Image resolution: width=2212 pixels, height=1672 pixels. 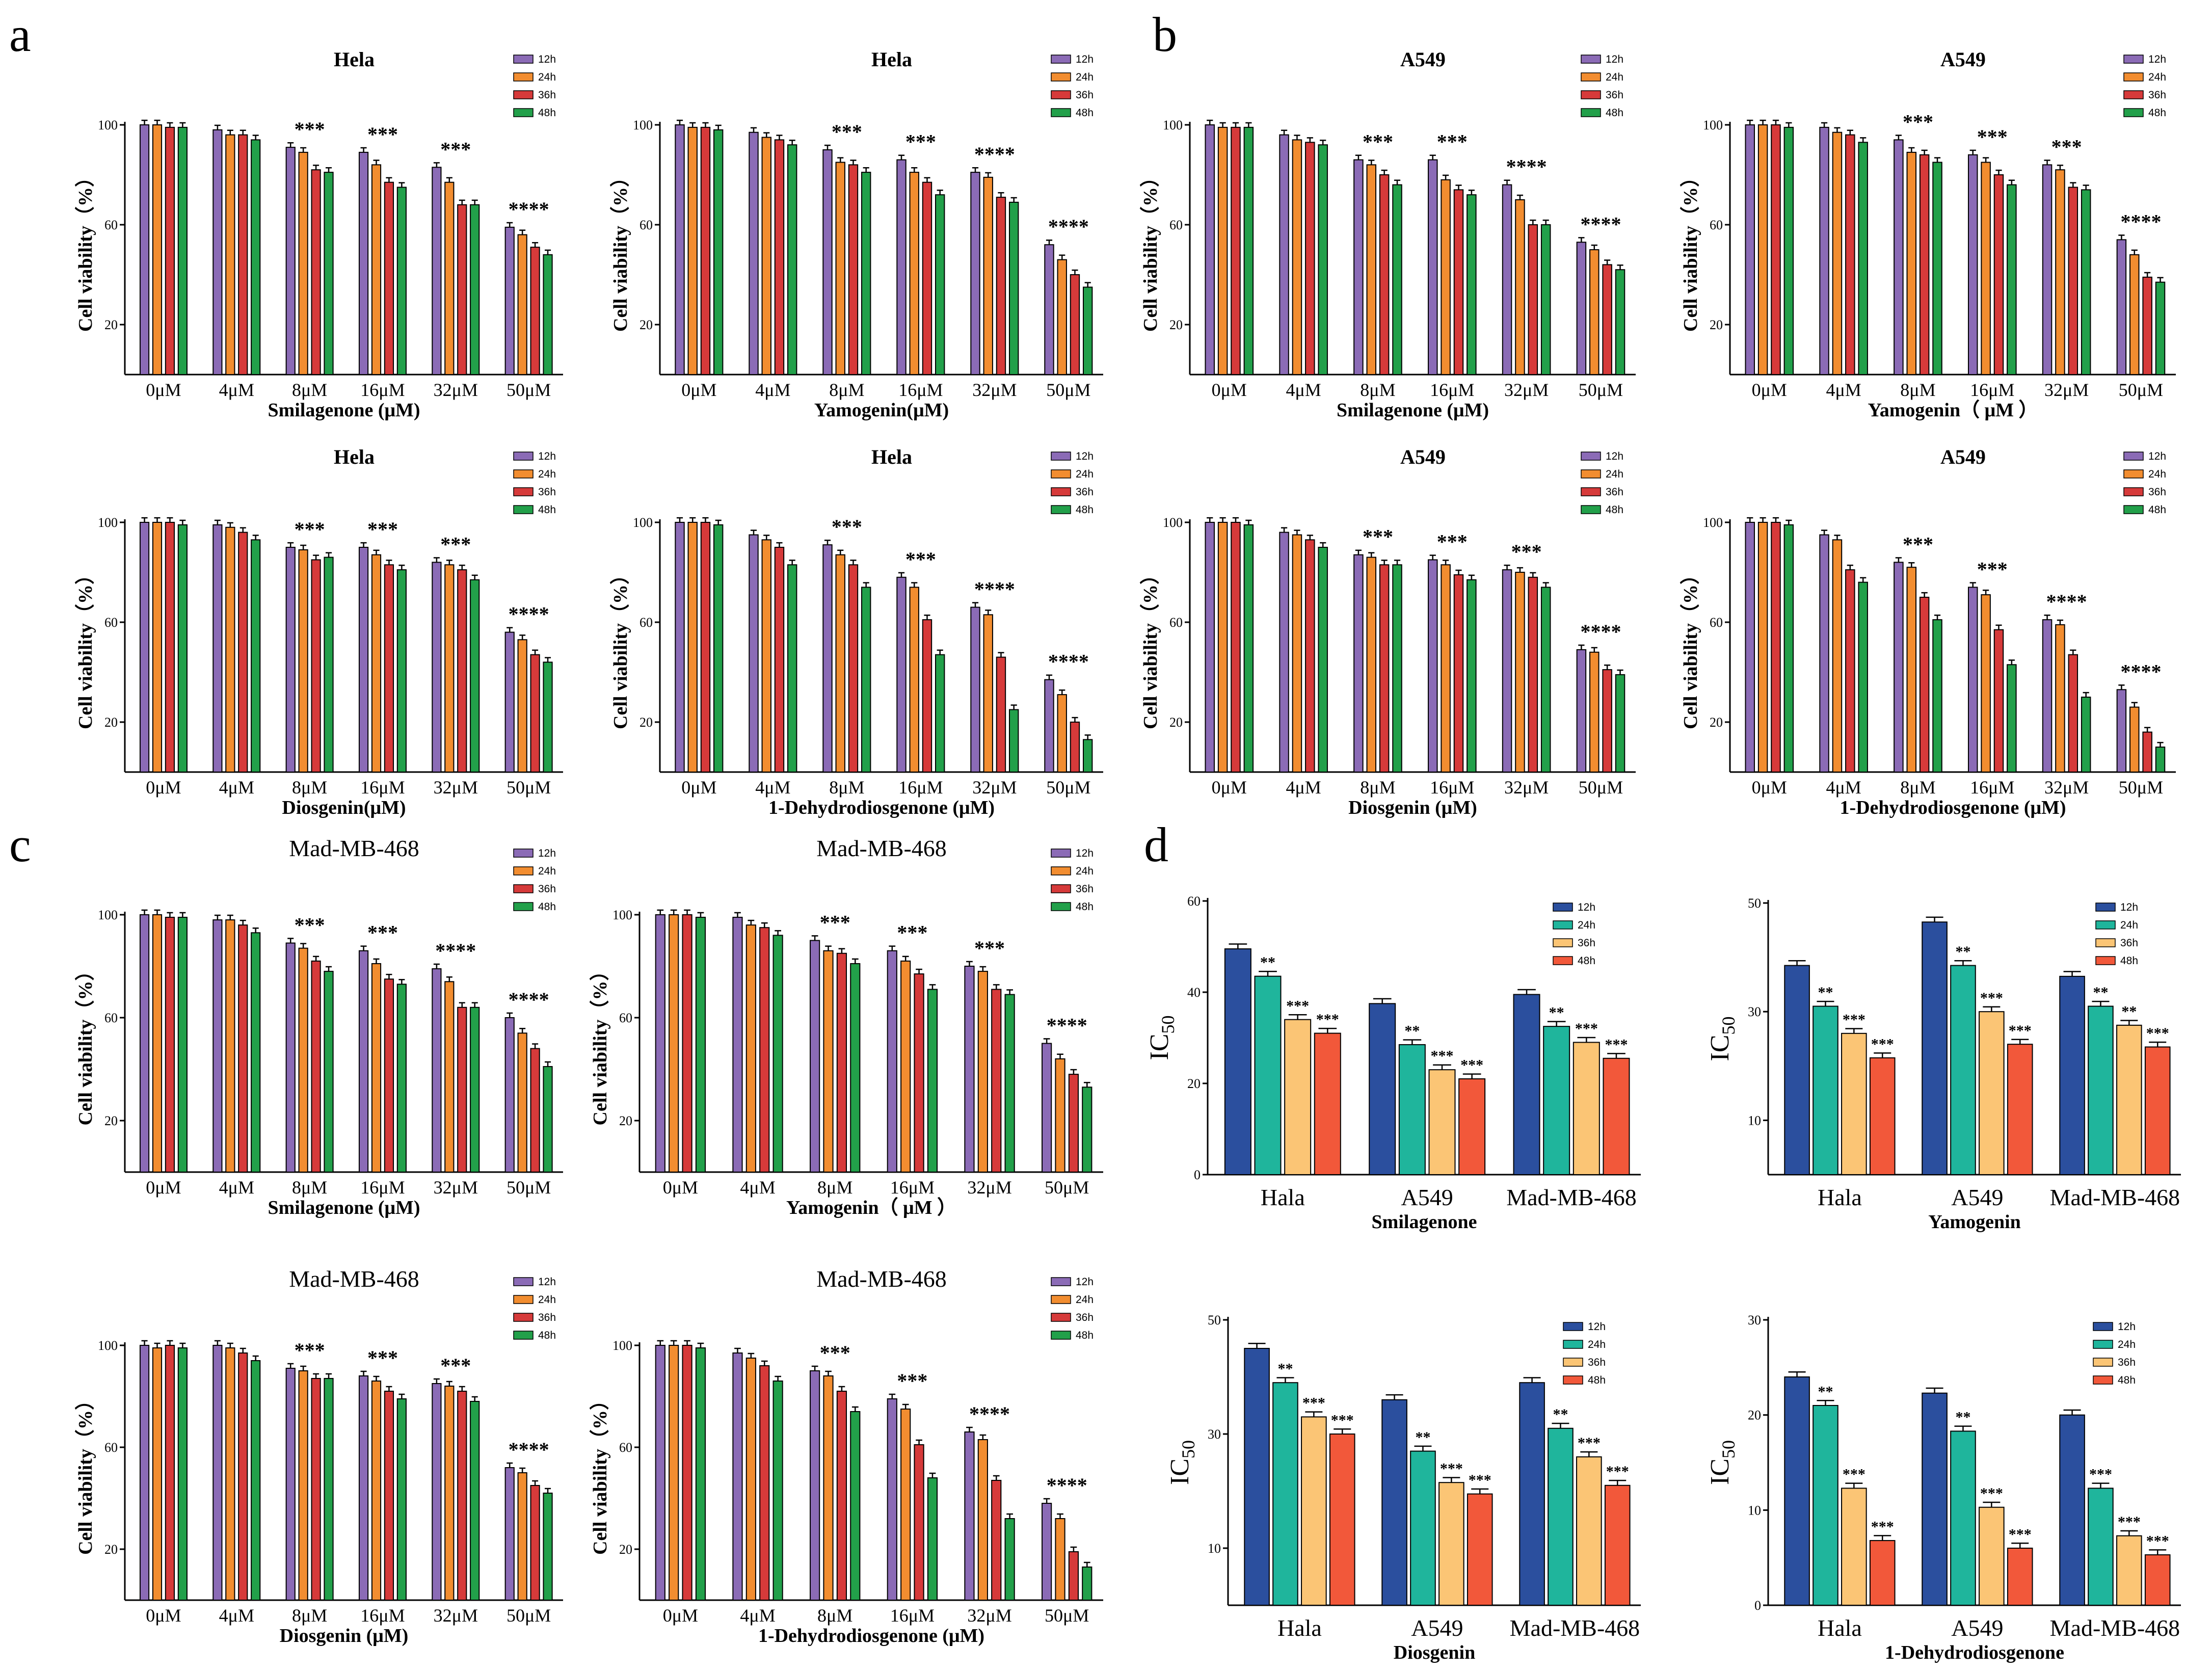 What do you see at coordinates (778, 1491) in the screenshot?
I see `bar-c4-4μM-48h` at bounding box center [778, 1491].